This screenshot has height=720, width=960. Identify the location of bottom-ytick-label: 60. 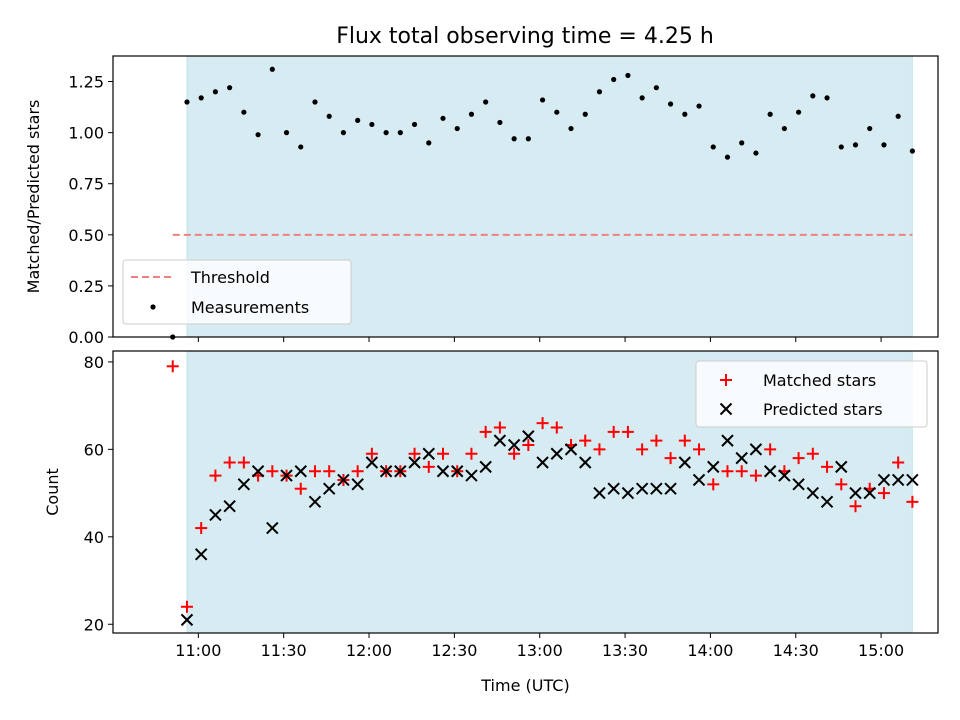
(94, 449).